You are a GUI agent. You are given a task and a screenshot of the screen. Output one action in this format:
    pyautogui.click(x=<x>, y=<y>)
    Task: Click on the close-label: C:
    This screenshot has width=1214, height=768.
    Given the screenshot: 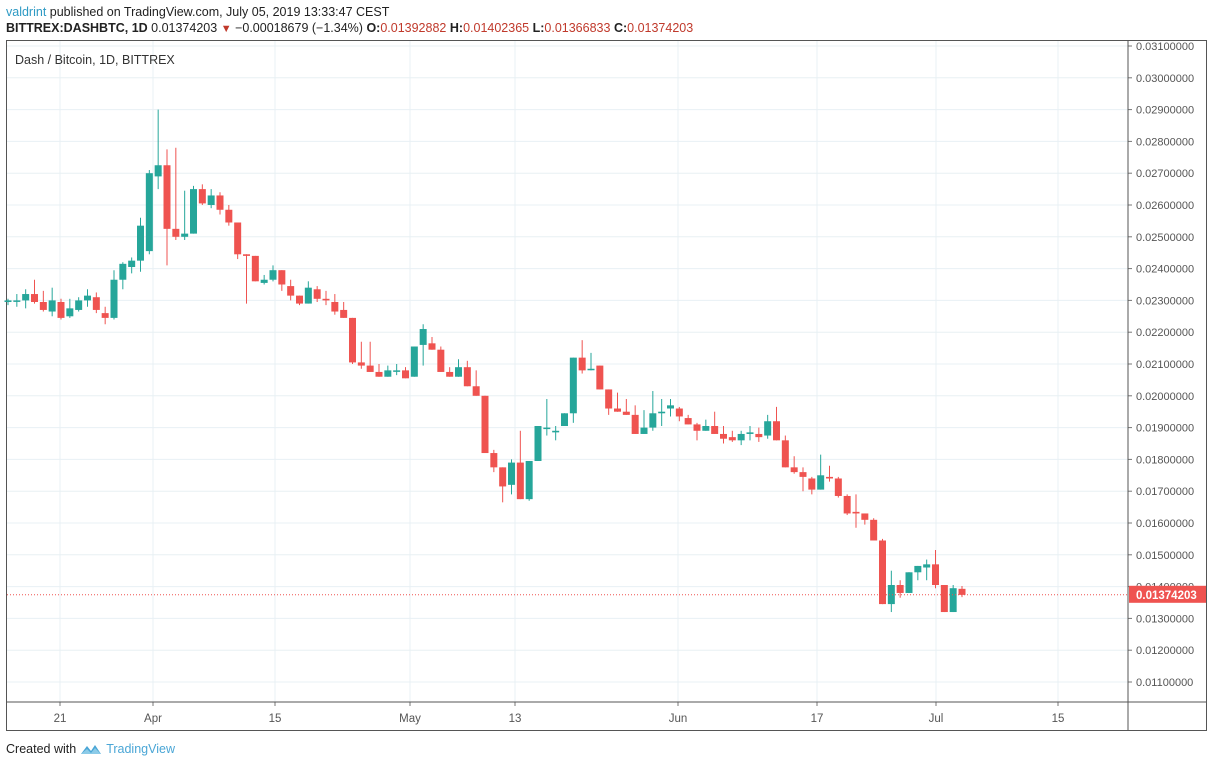 What is the action you would take?
    pyautogui.click(x=620, y=28)
    